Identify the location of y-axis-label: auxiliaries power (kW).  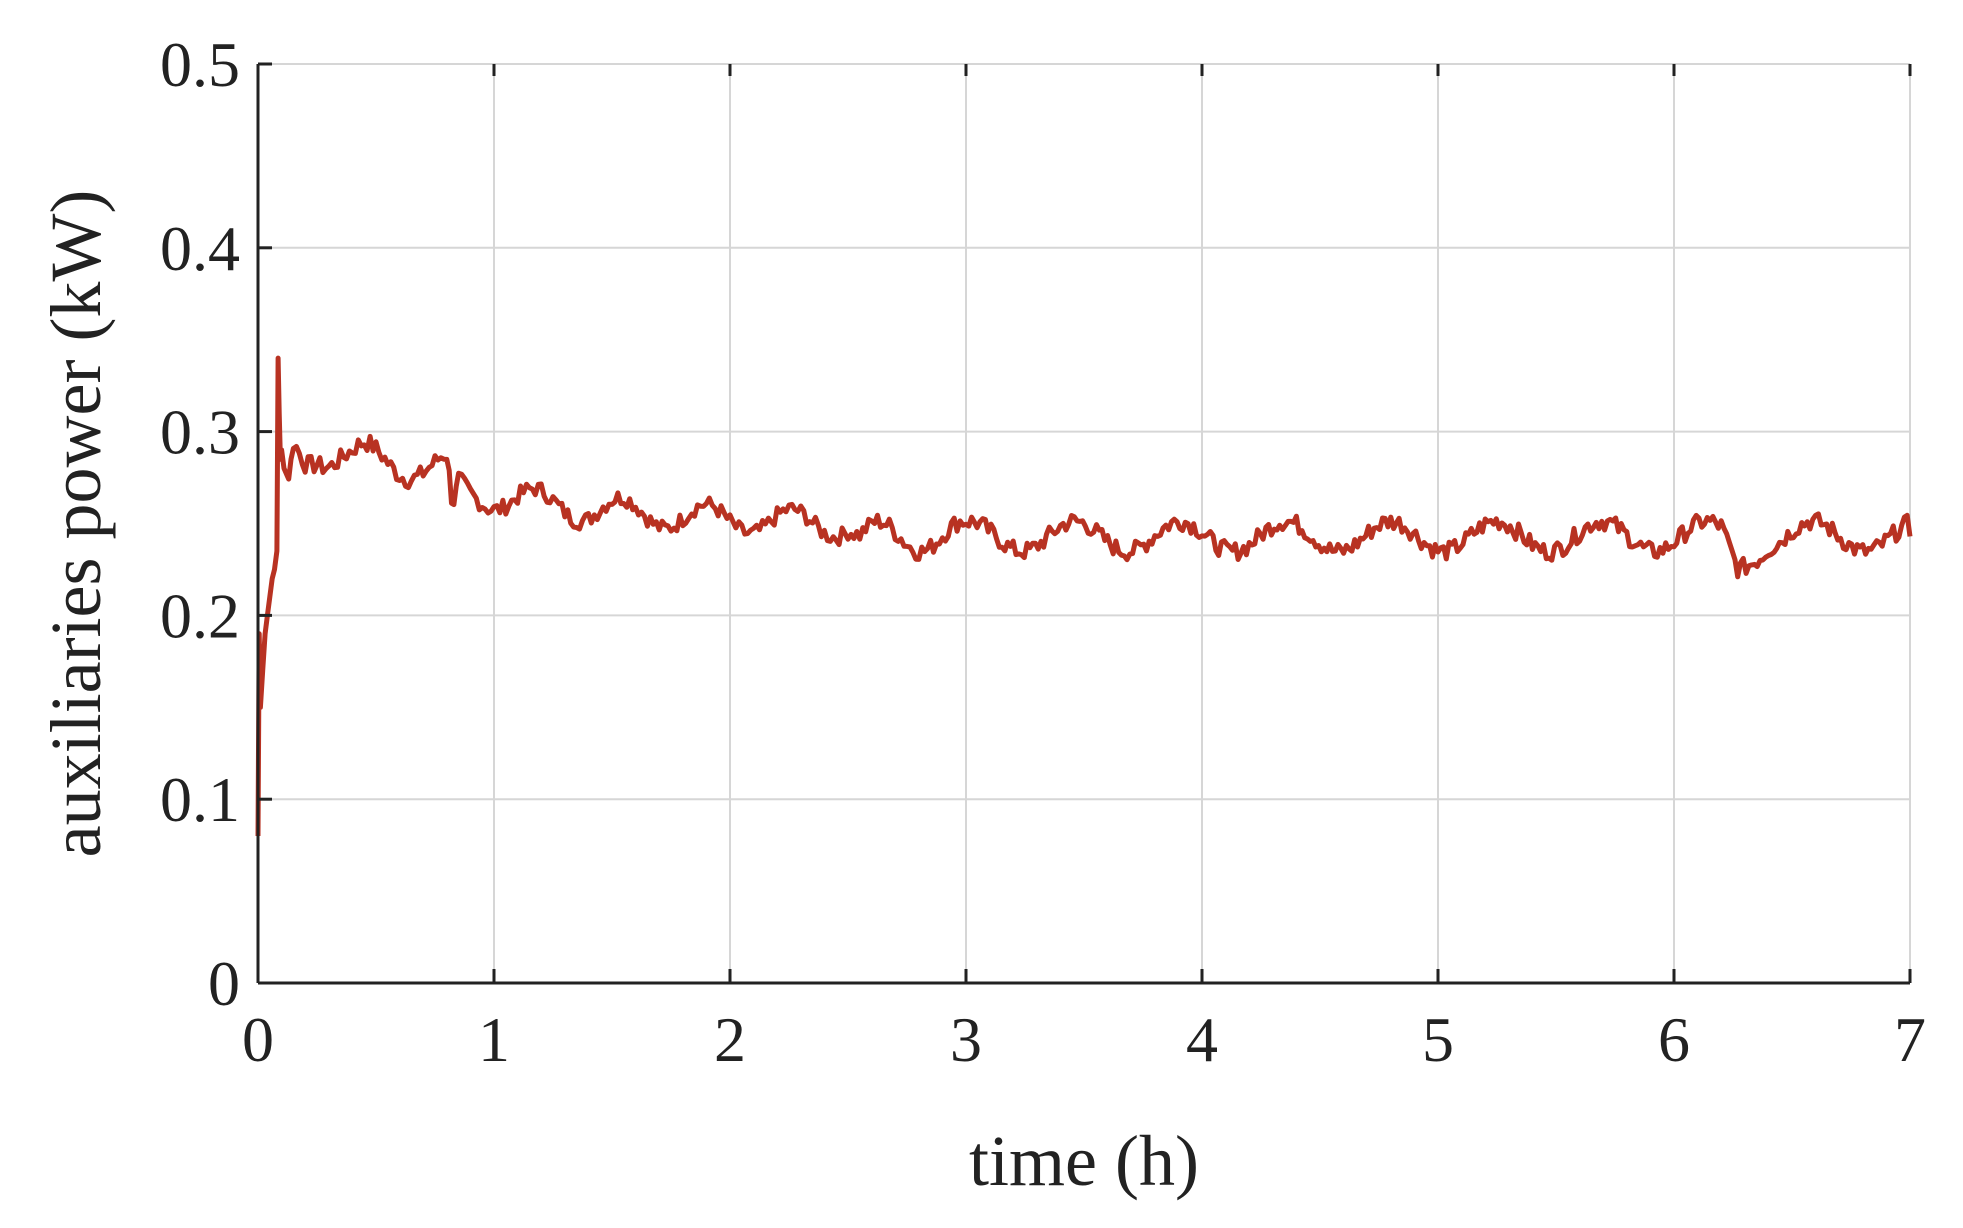
(76, 524).